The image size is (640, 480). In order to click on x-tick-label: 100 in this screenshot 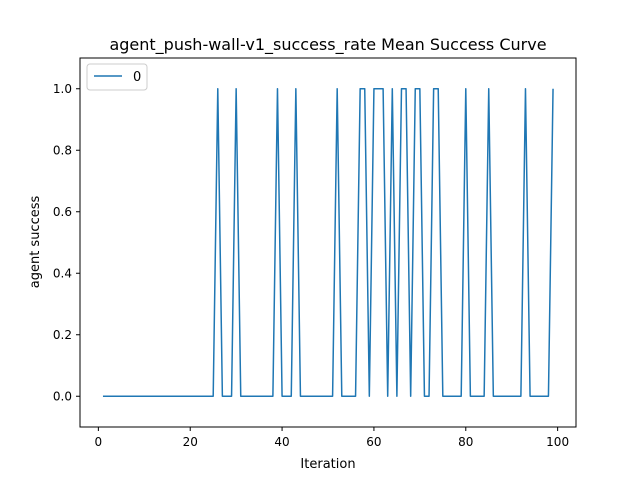, I will do `click(557, 442)`.